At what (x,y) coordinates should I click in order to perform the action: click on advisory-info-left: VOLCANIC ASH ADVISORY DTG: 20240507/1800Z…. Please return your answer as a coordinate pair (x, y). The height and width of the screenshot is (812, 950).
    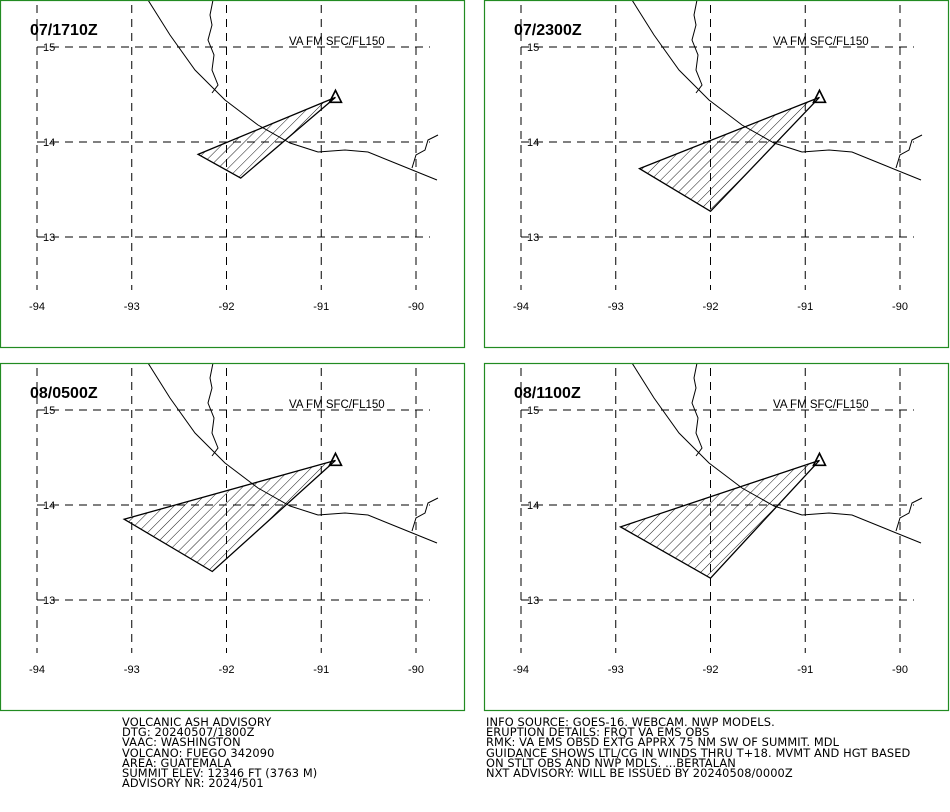
    Looking at the image, I should click on (220, 753).